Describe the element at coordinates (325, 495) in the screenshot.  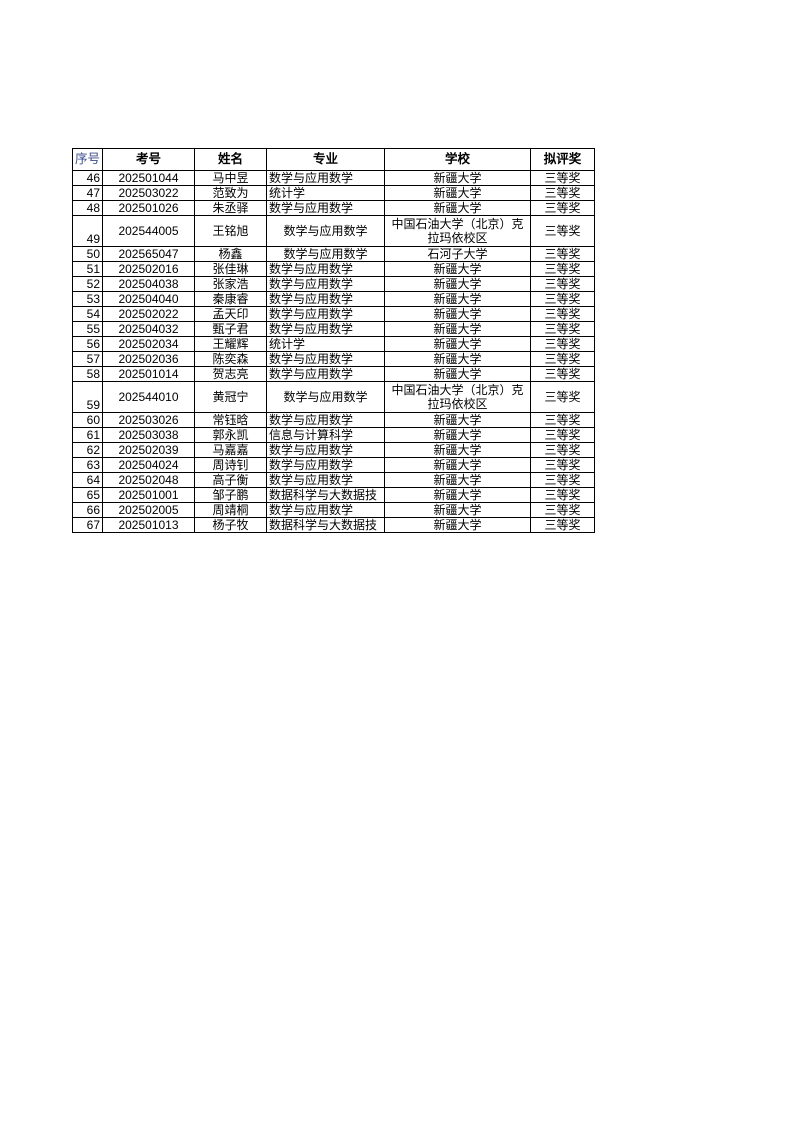
I see `cell-major: 数据科学与大数据技` at that location.